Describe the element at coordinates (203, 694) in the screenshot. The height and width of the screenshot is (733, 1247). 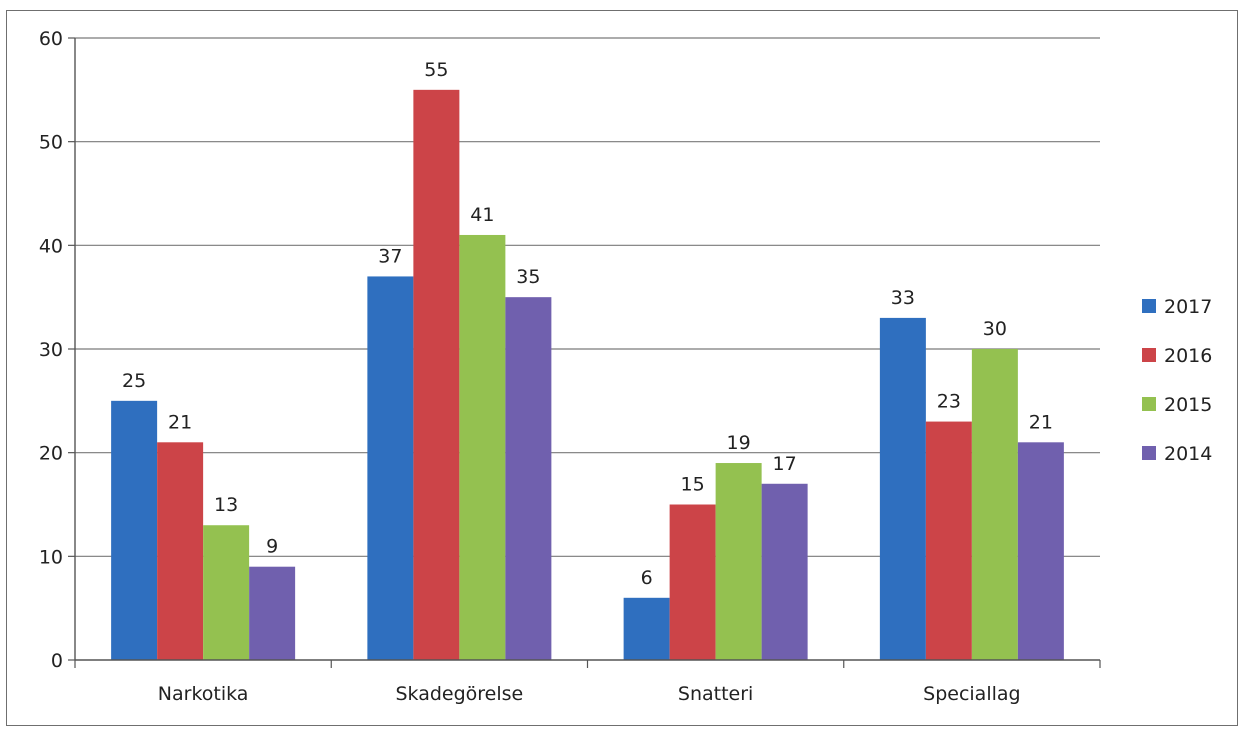
I see `x-category-label: Narkotika` at that location.